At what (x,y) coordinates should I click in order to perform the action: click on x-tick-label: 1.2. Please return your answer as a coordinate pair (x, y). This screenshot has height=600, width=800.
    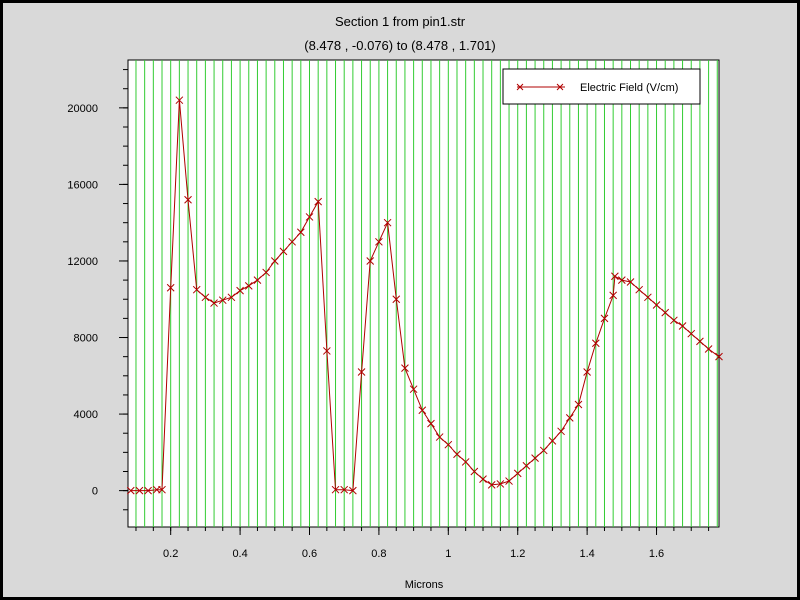
    Looking at the image, I should click on (517, 554).